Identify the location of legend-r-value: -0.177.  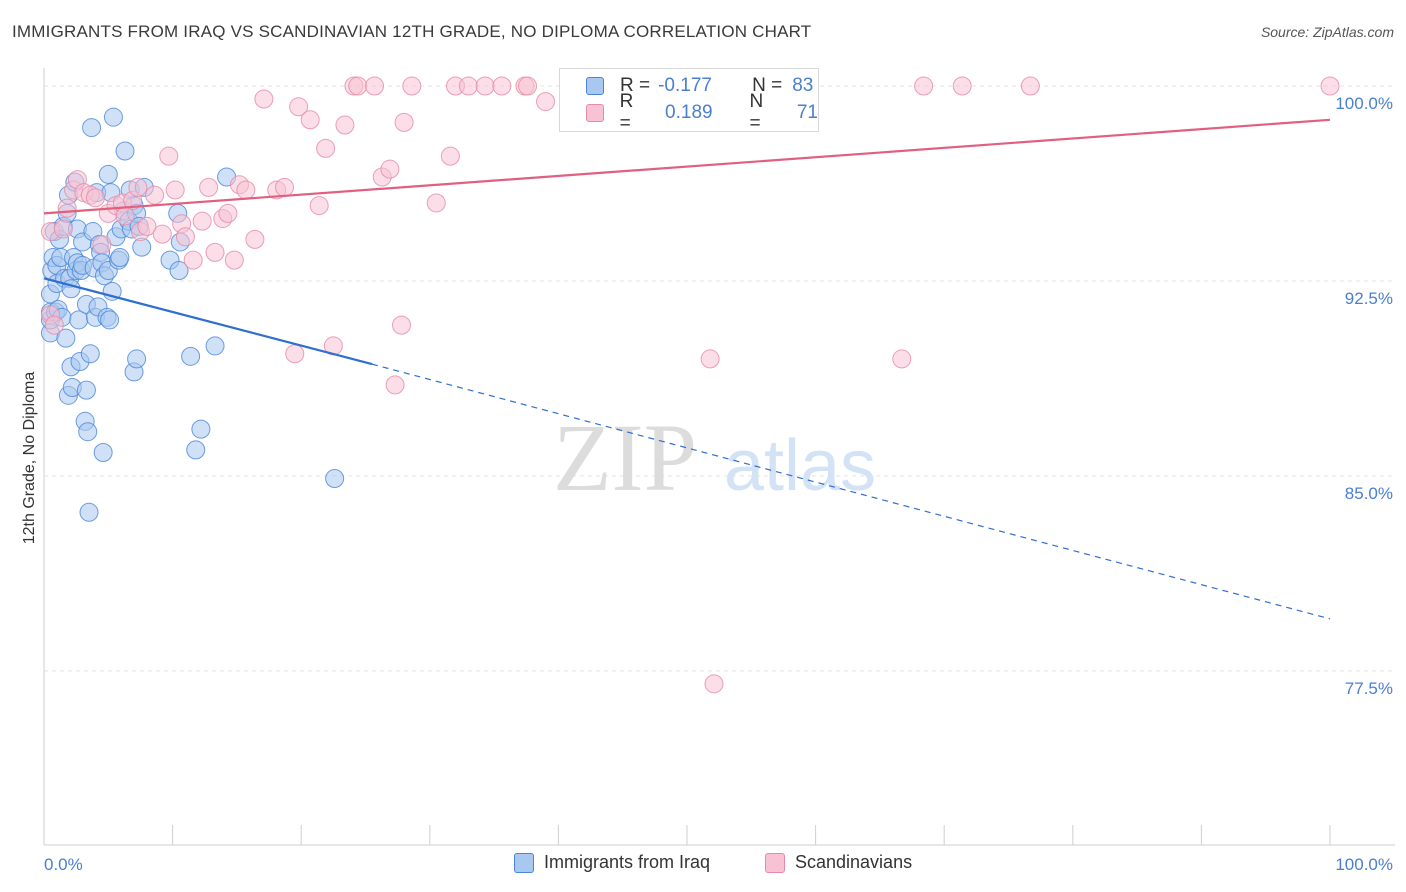
(685, 85).